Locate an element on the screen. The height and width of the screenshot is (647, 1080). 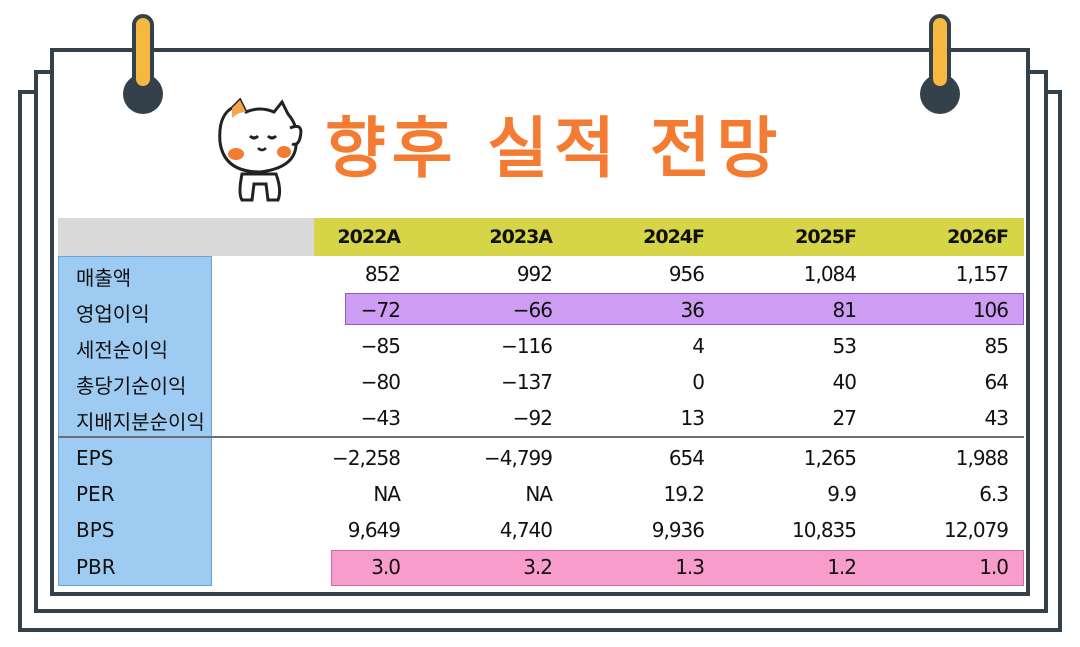
table-cell: 0 is located at coordinates (698, 382).